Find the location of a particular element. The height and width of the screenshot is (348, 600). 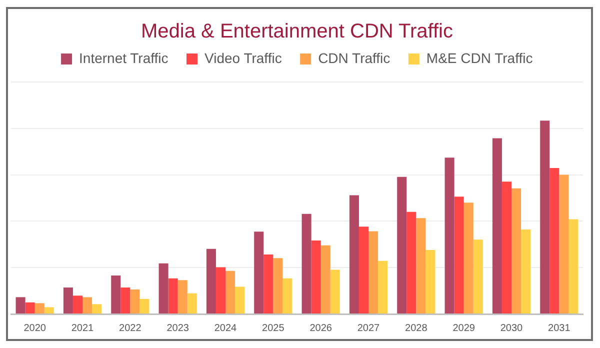

x-tick-label: 2020 is located at coordinates (35, 328).